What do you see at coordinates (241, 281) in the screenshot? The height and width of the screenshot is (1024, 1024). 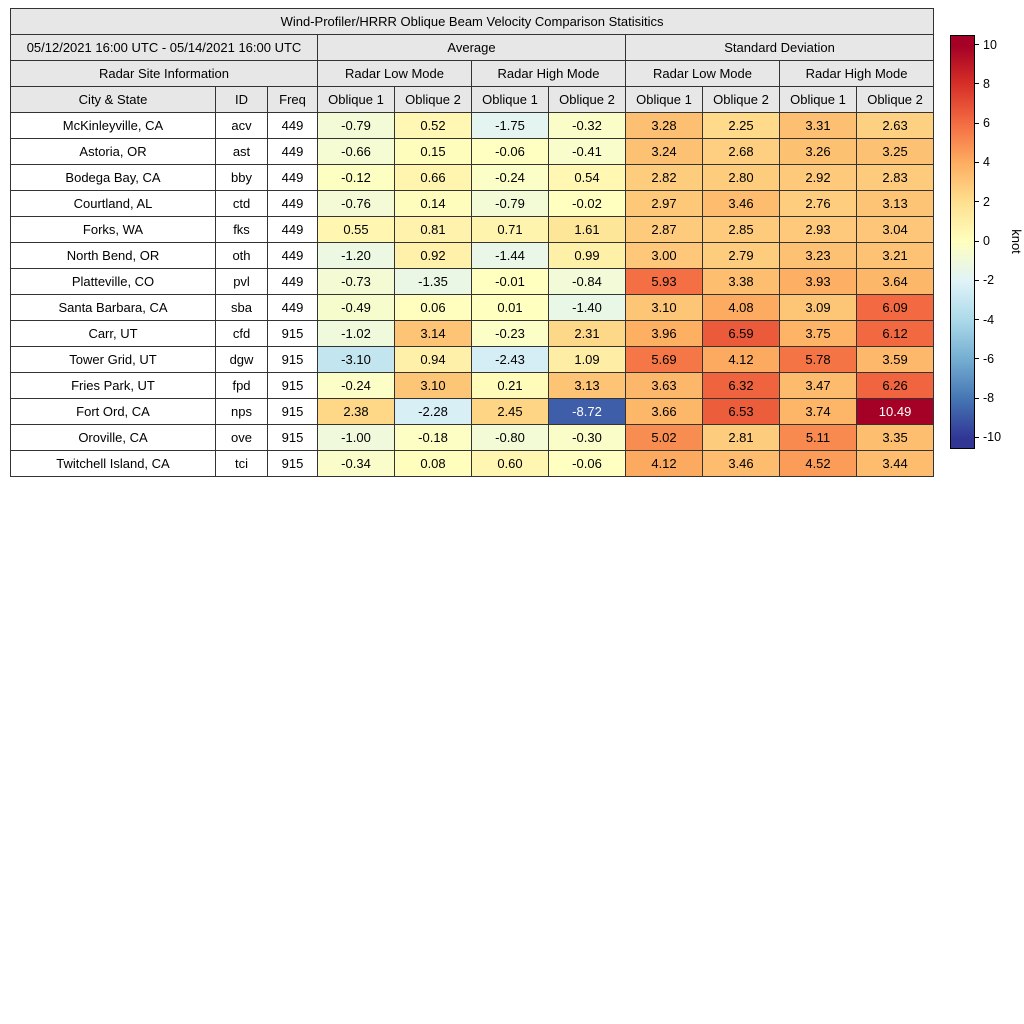 I see `cell-site-id: pvl` at bounding box center [241, 281].